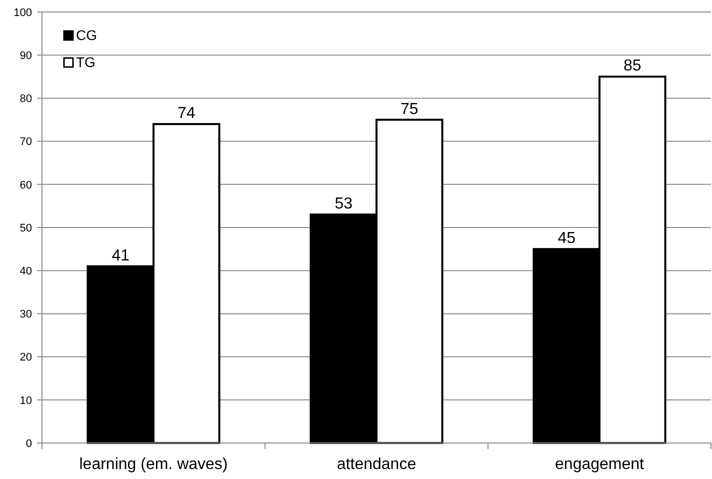 The image size is (712, 479). Describe the element at coordinates (409, 109) in the screenshot. I see `data-label: 75` at that location.